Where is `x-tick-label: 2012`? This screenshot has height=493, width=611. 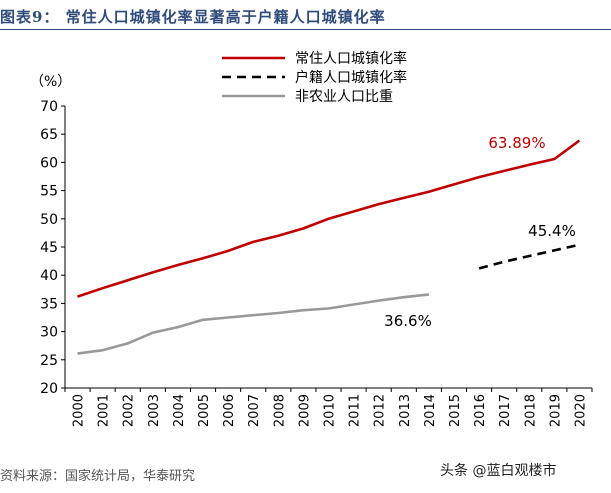 x-tick-label: 2012 is located at coordinates (380, 410).